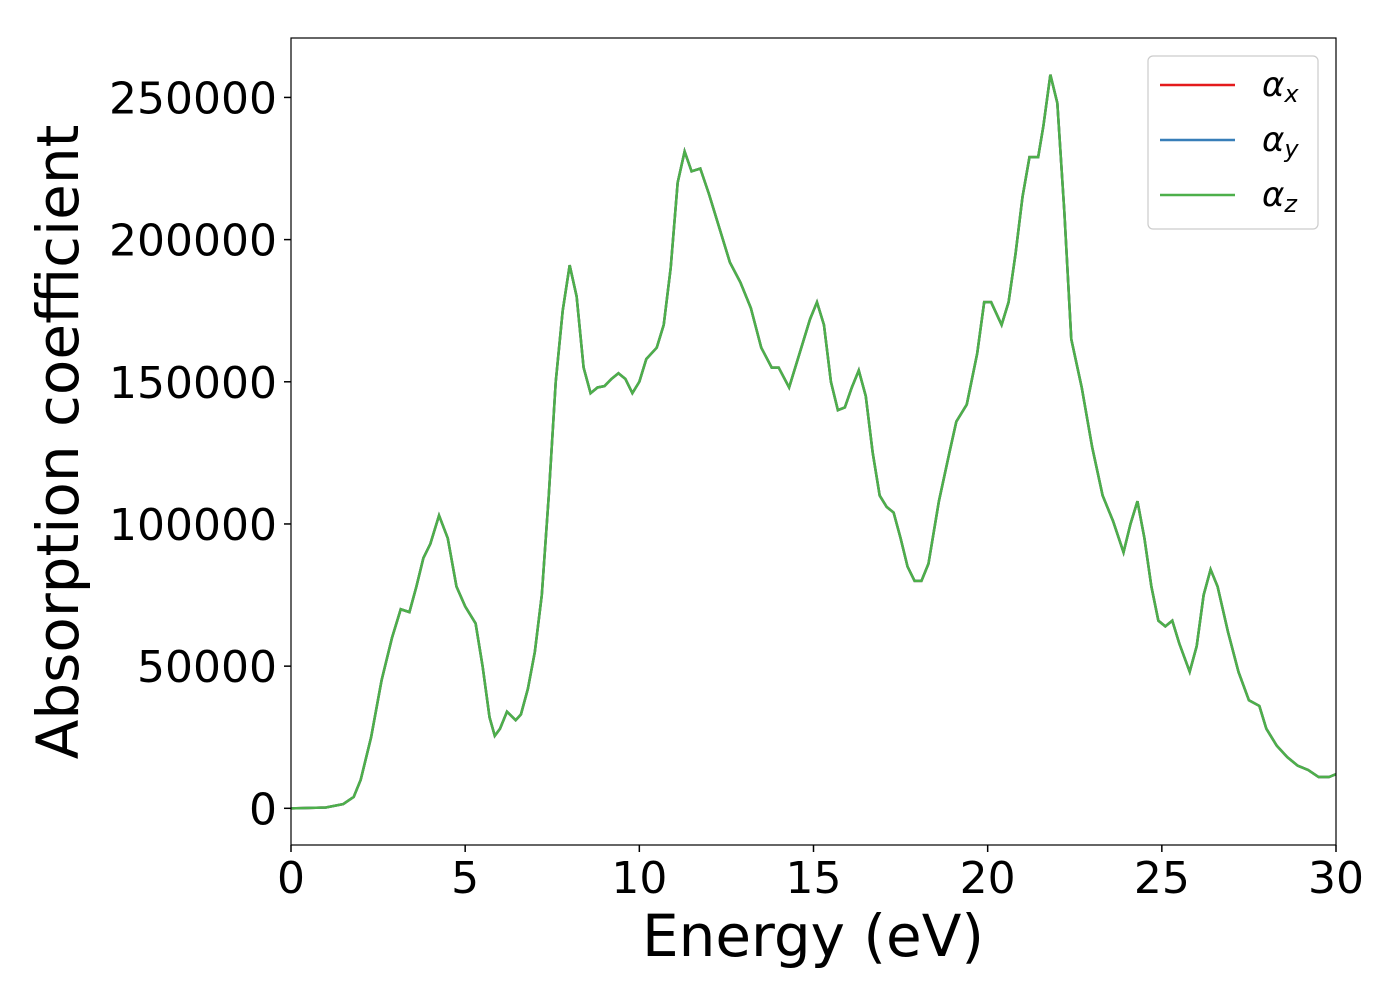 The width and height of the screenshot is (1400, 1000). What do you see at coordinates (263, 809) in the screenshot?
I see `y-tick-label: 0` at bounding box center [263, 809].